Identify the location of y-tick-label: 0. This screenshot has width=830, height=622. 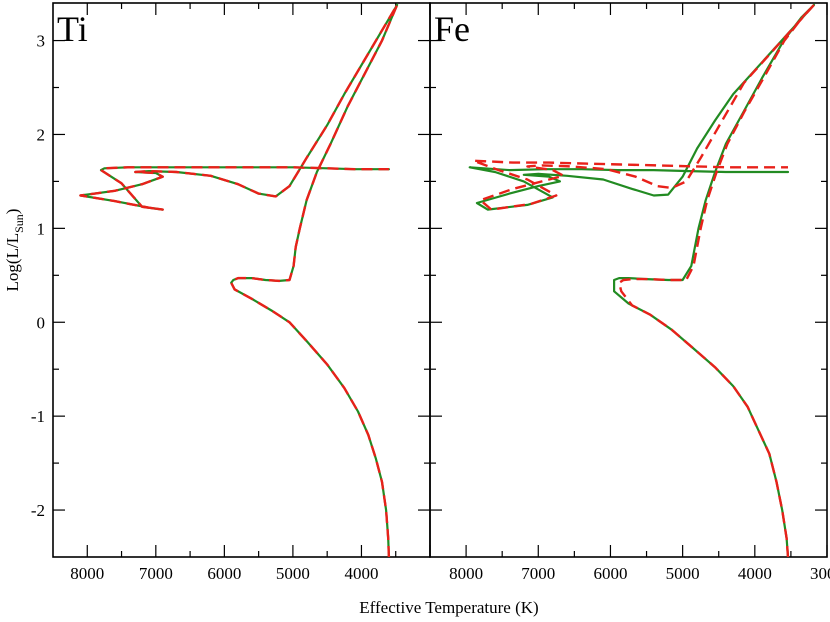
(41, 322).